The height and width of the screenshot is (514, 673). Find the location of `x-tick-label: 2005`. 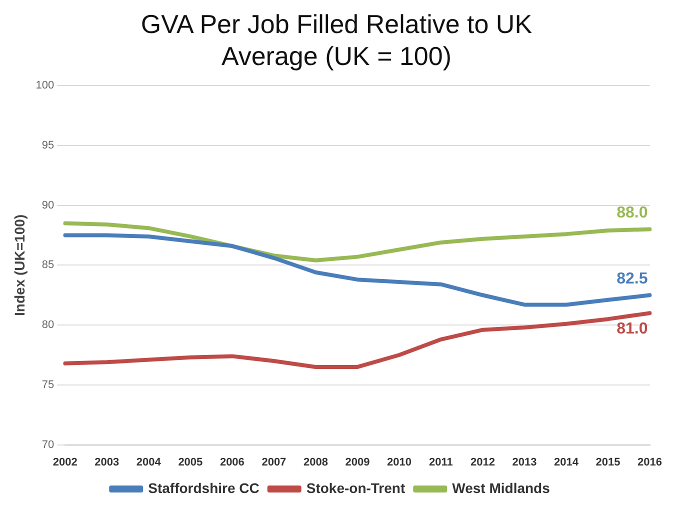

x-tick-label: 2005 is located at coordinates (190, 462).